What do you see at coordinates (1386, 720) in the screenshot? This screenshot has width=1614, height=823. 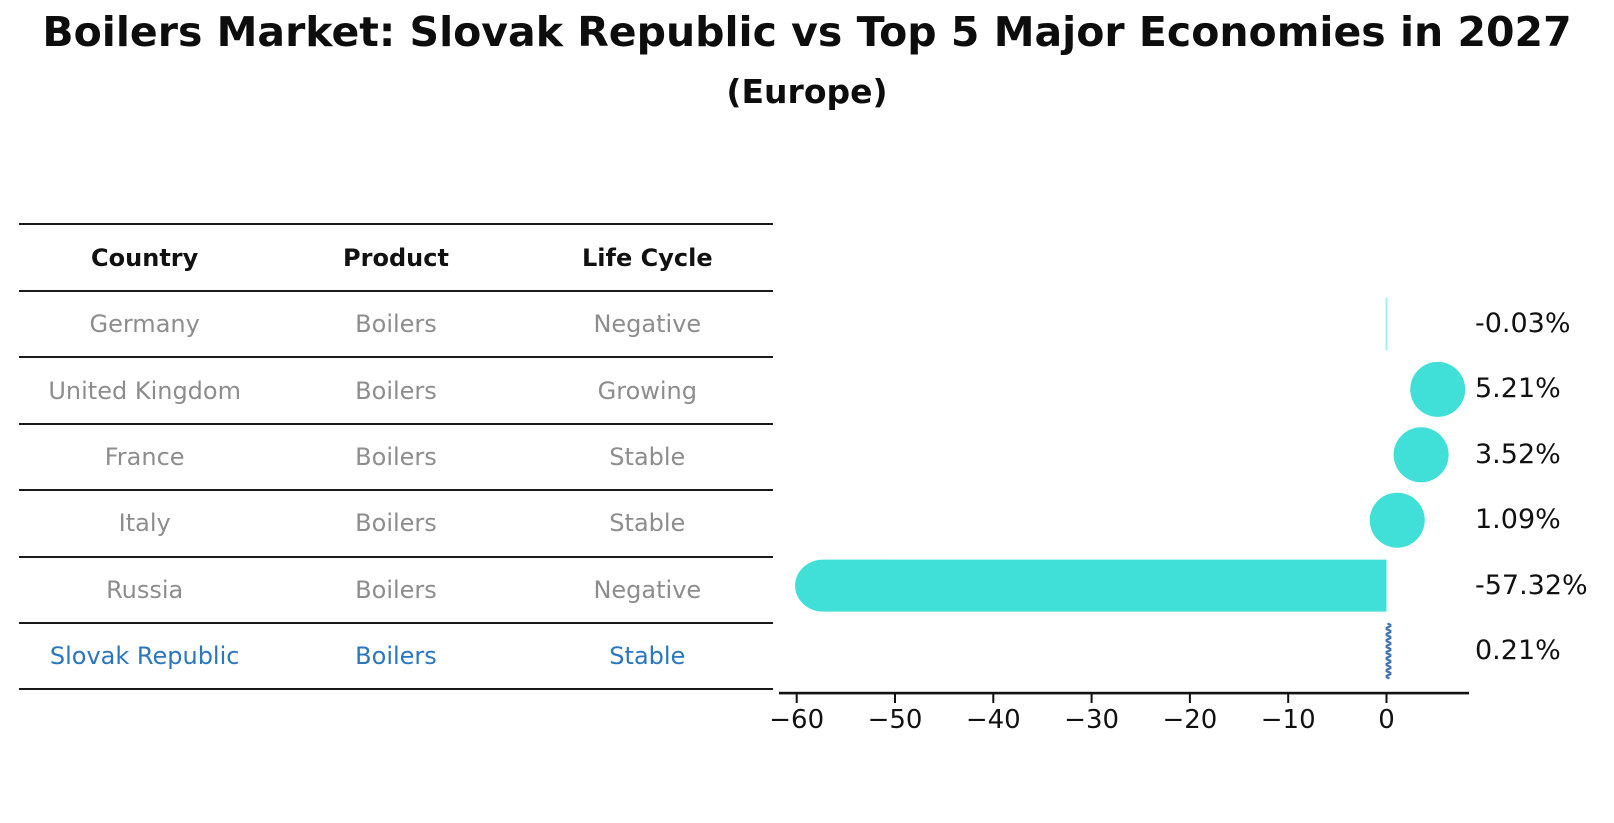 I see `x-tick-label: 0` at bounding box center [1386, 720].